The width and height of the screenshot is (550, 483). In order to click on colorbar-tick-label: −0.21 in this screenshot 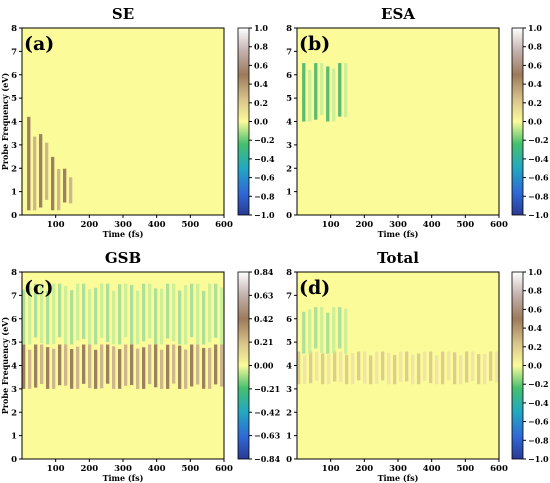, I will do `click(267, 389)`.